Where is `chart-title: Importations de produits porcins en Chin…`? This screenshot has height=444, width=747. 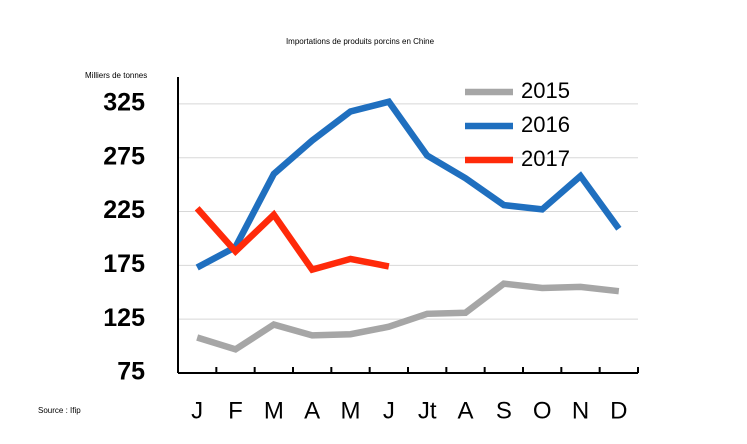 chart-title: Importations de produits porcins en Chin… is located at coordinates (360, 41).